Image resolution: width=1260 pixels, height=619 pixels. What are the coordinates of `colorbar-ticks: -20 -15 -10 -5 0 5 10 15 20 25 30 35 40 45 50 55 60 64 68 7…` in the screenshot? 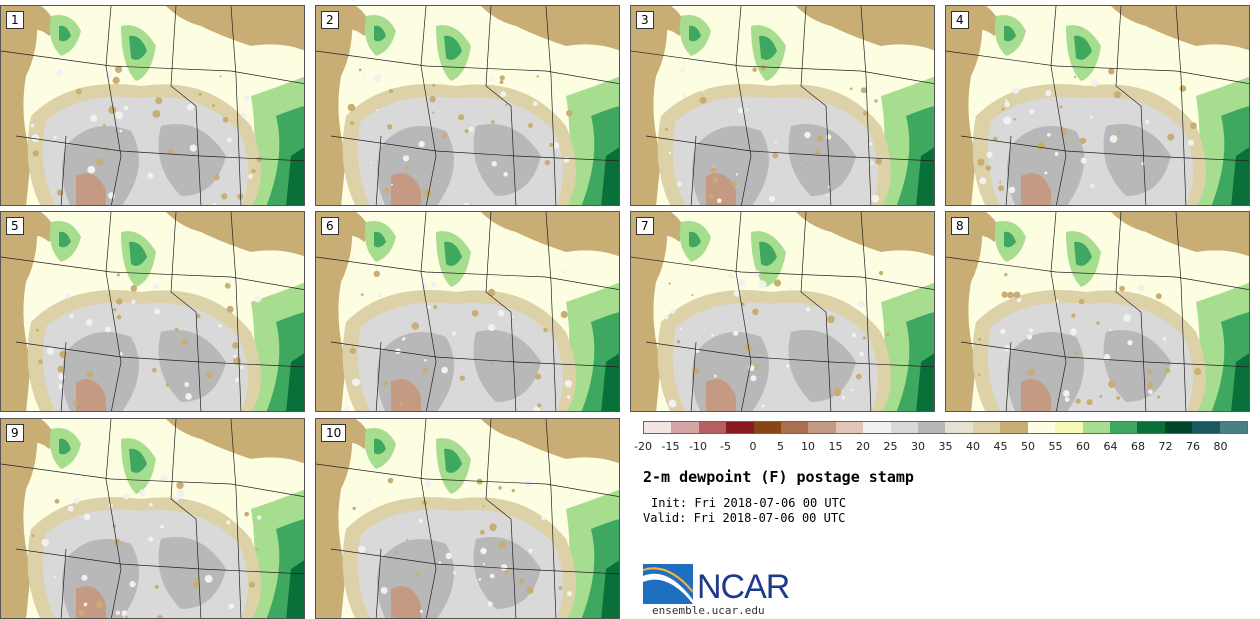 It's located at (945, 447).